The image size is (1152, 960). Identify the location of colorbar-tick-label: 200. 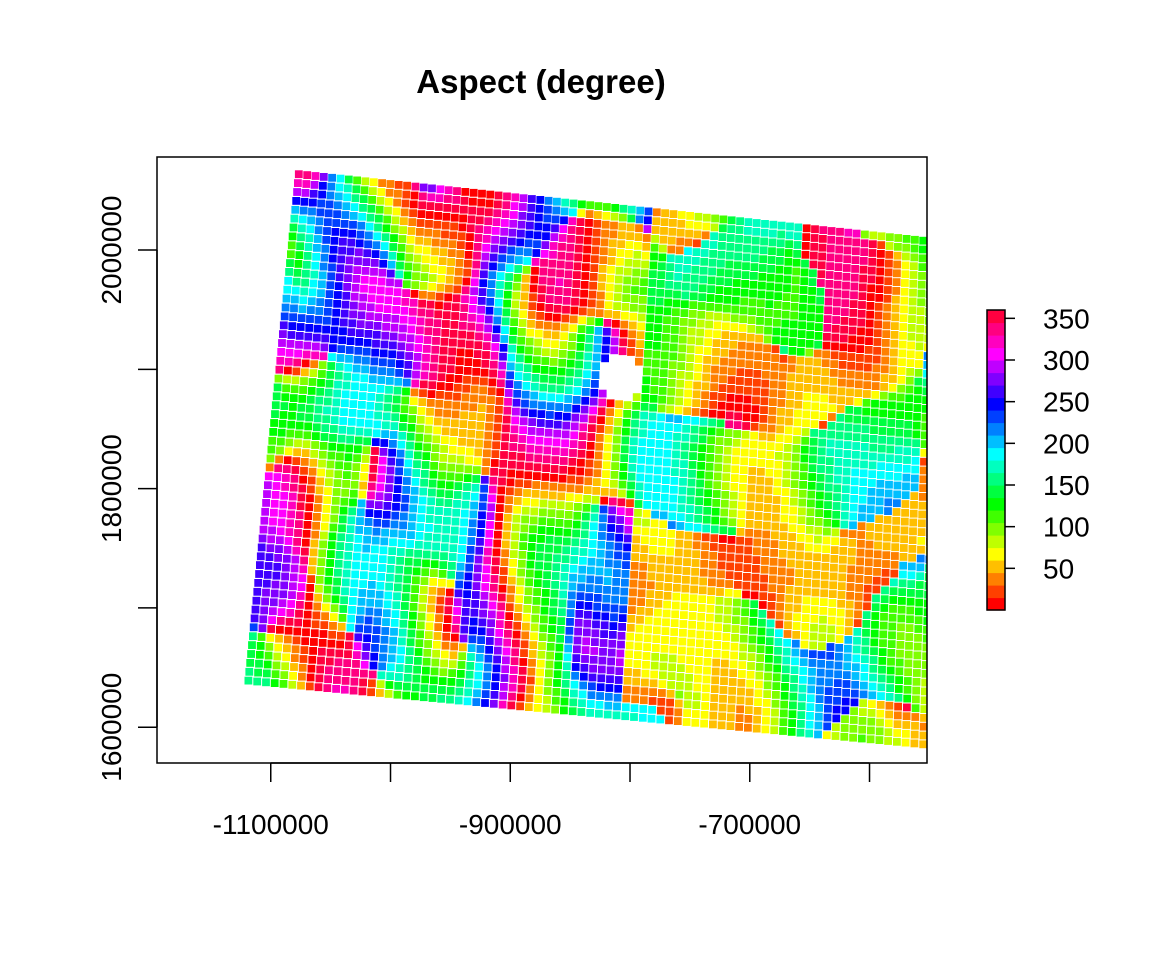
(1066, 443).